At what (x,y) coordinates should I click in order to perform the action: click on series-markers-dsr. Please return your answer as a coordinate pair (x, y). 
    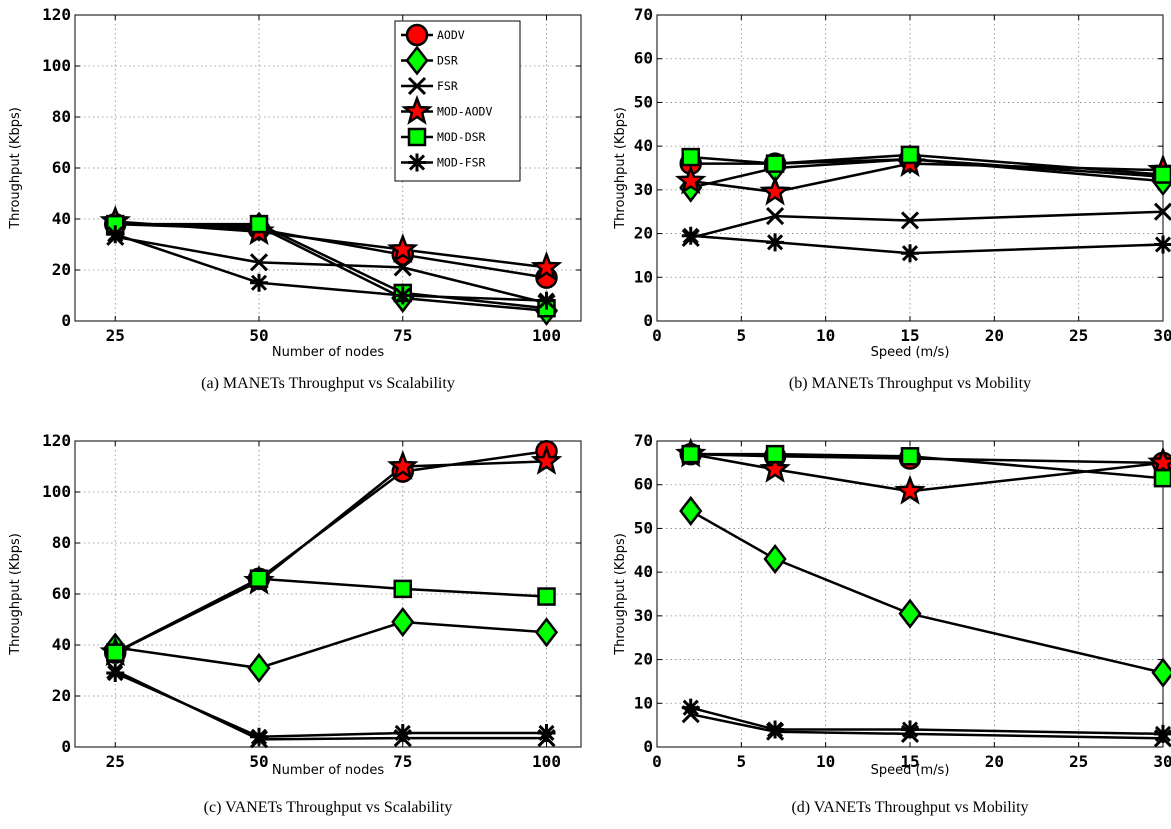
    Looking at the image, I should click on (925, 591).